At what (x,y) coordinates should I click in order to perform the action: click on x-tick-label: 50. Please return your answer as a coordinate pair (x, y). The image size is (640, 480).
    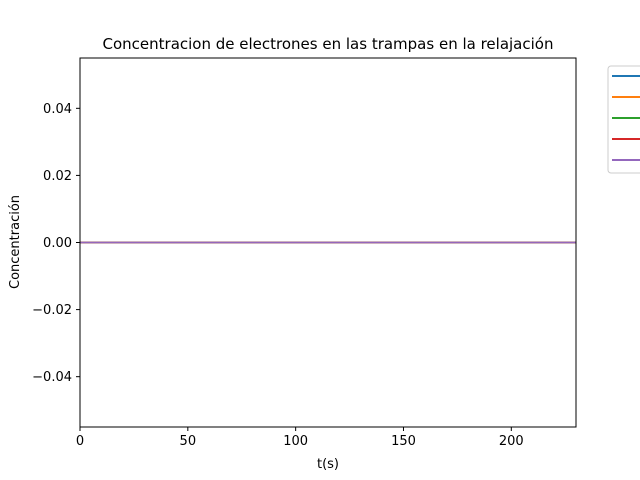
    Looking at the image, I should click on (188, 441).